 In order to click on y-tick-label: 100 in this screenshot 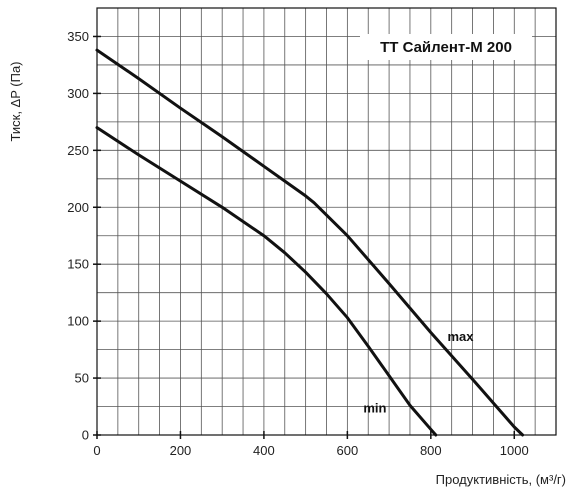, I will do `click(78, 321)`.